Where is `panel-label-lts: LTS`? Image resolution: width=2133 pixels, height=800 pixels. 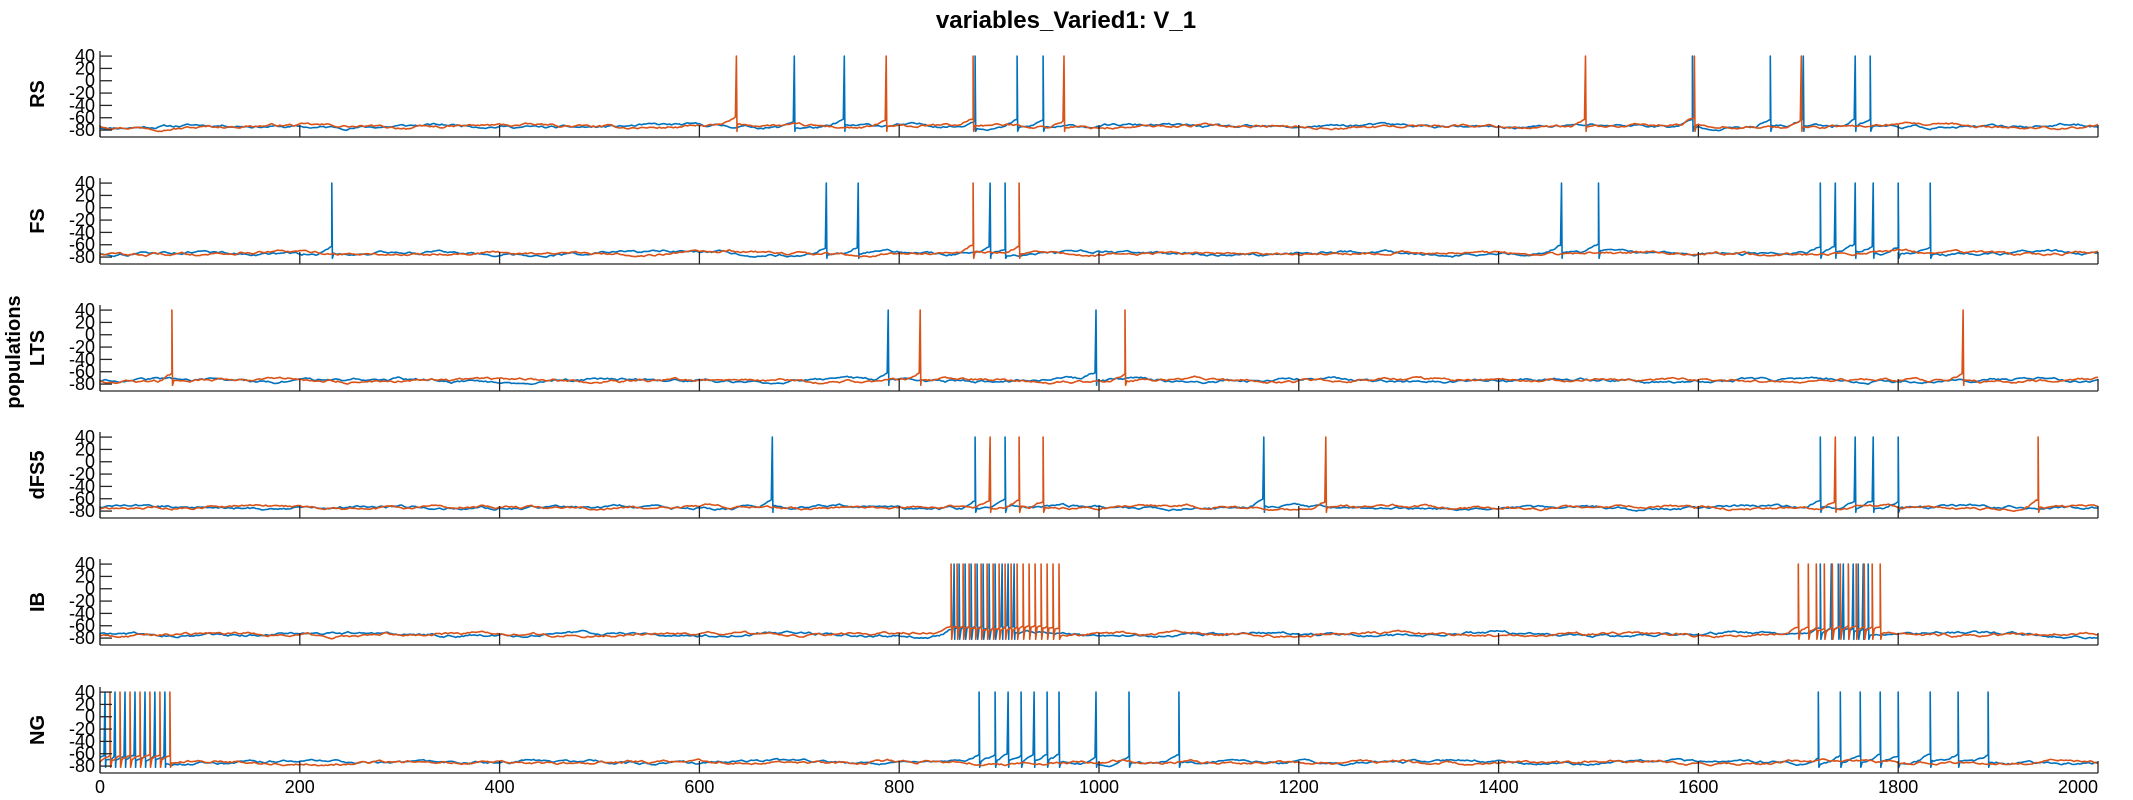
panel-label-lts: LTS is located at coordinates (38, 348).